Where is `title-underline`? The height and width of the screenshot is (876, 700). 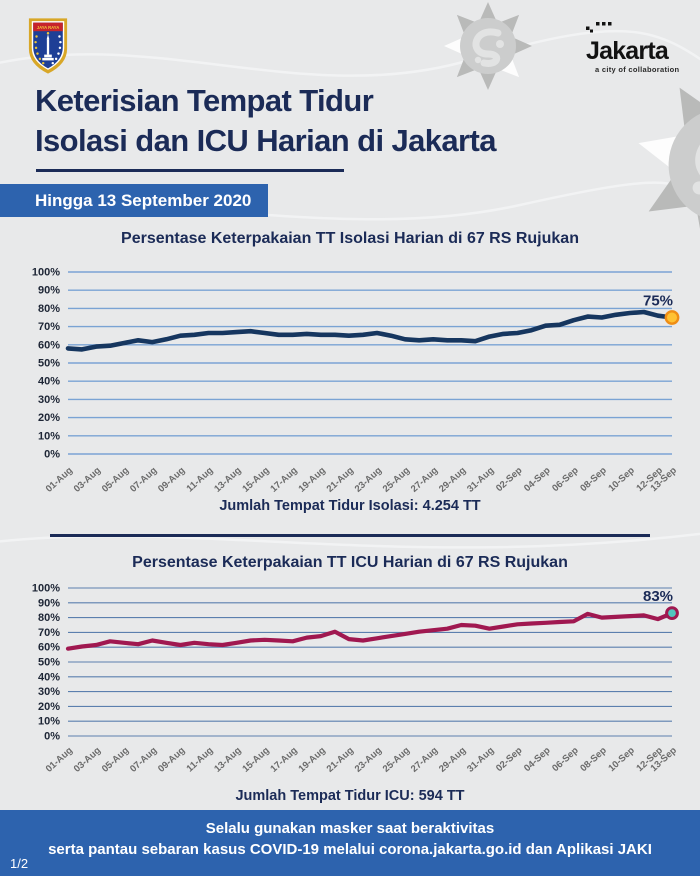
title-underline is located at coordinates (190, 170).